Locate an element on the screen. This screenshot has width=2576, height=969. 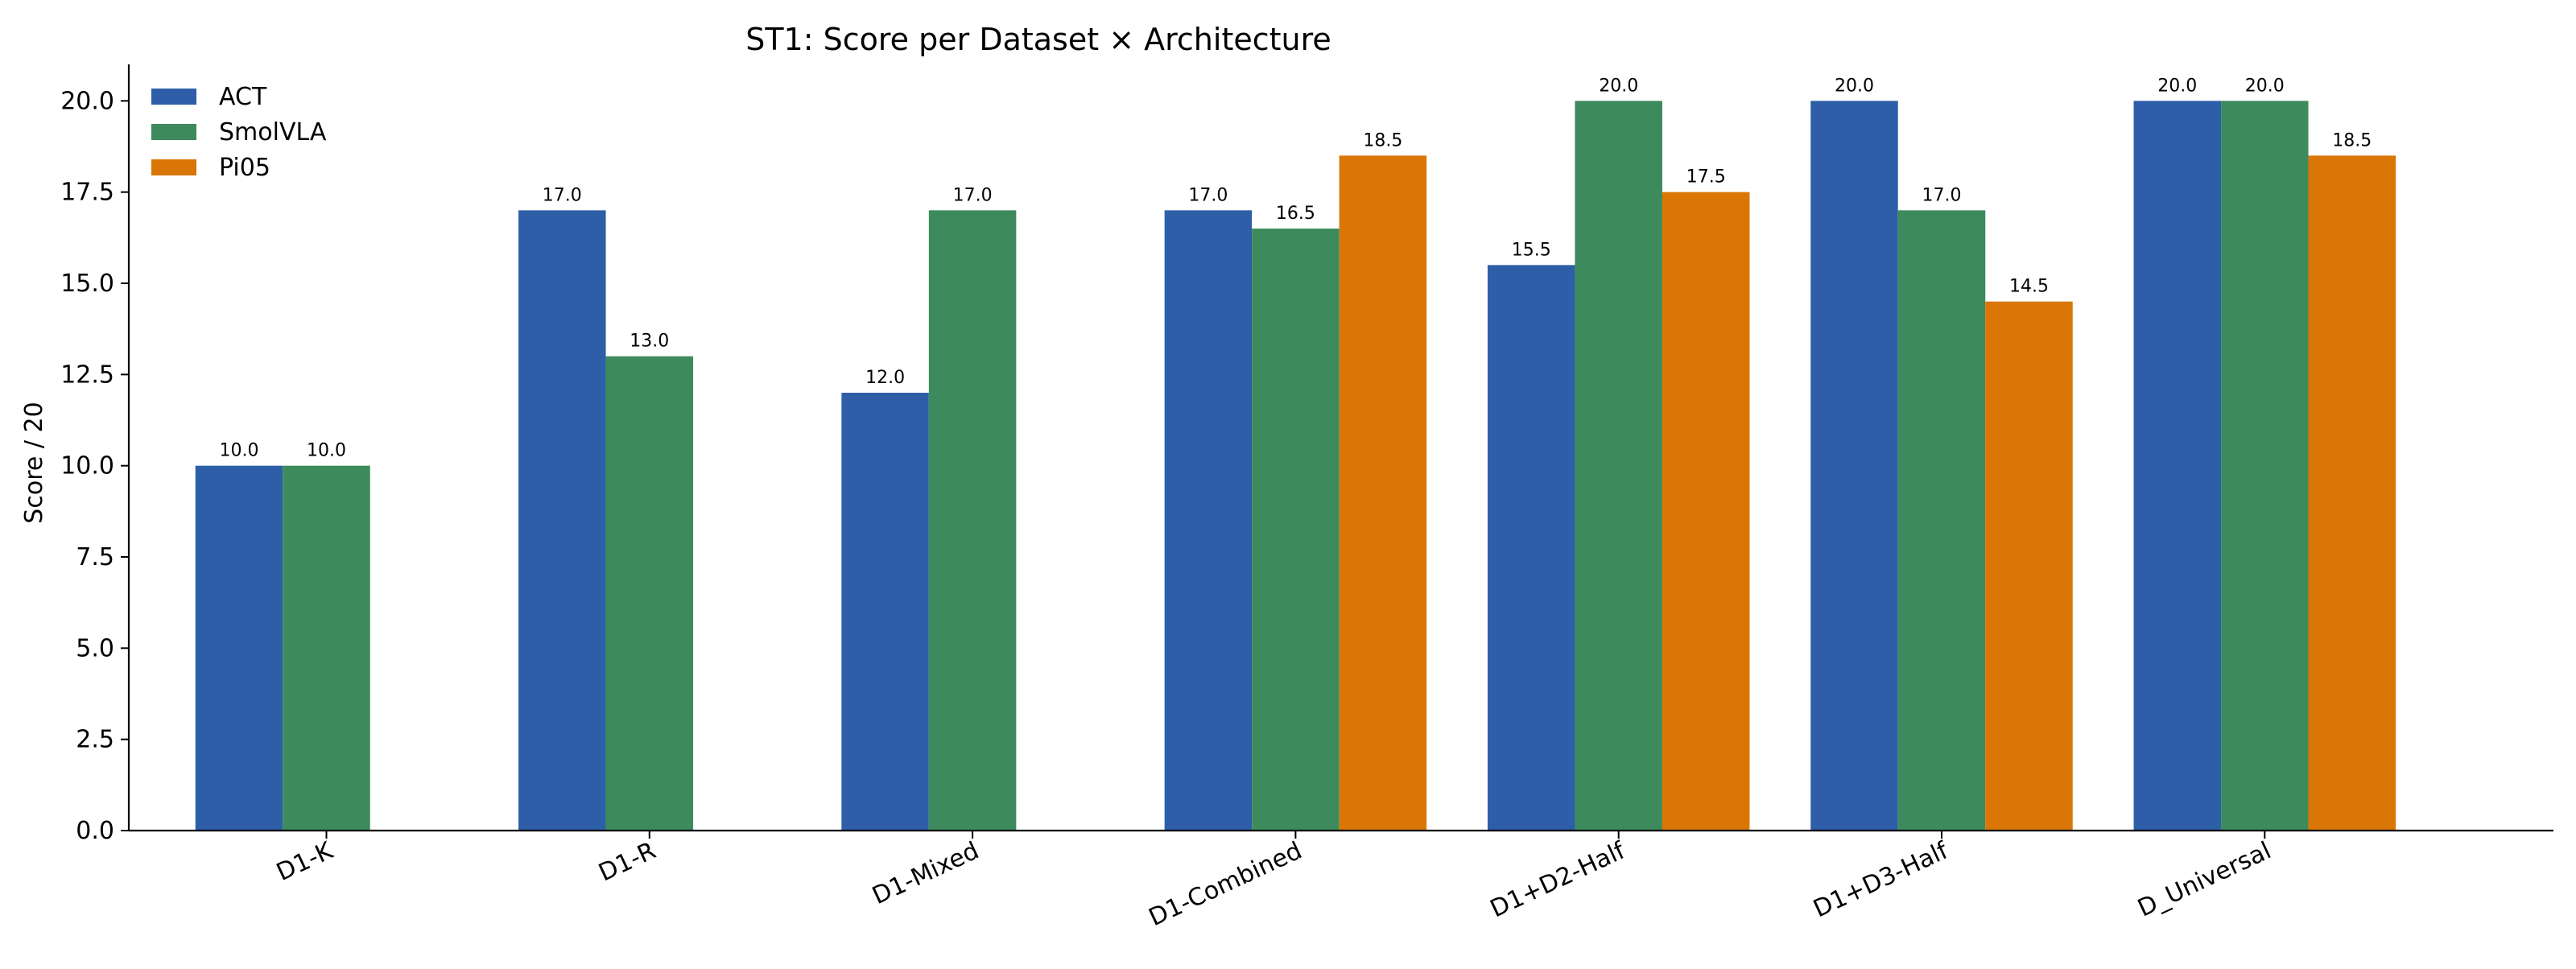
data-label-act-1: 10.0 is located at coordinates (239, 451).